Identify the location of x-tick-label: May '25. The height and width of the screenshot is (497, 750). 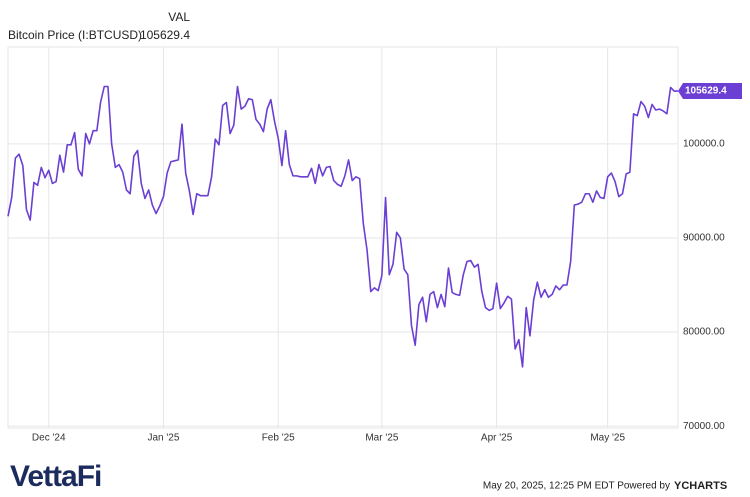
(607, 438).